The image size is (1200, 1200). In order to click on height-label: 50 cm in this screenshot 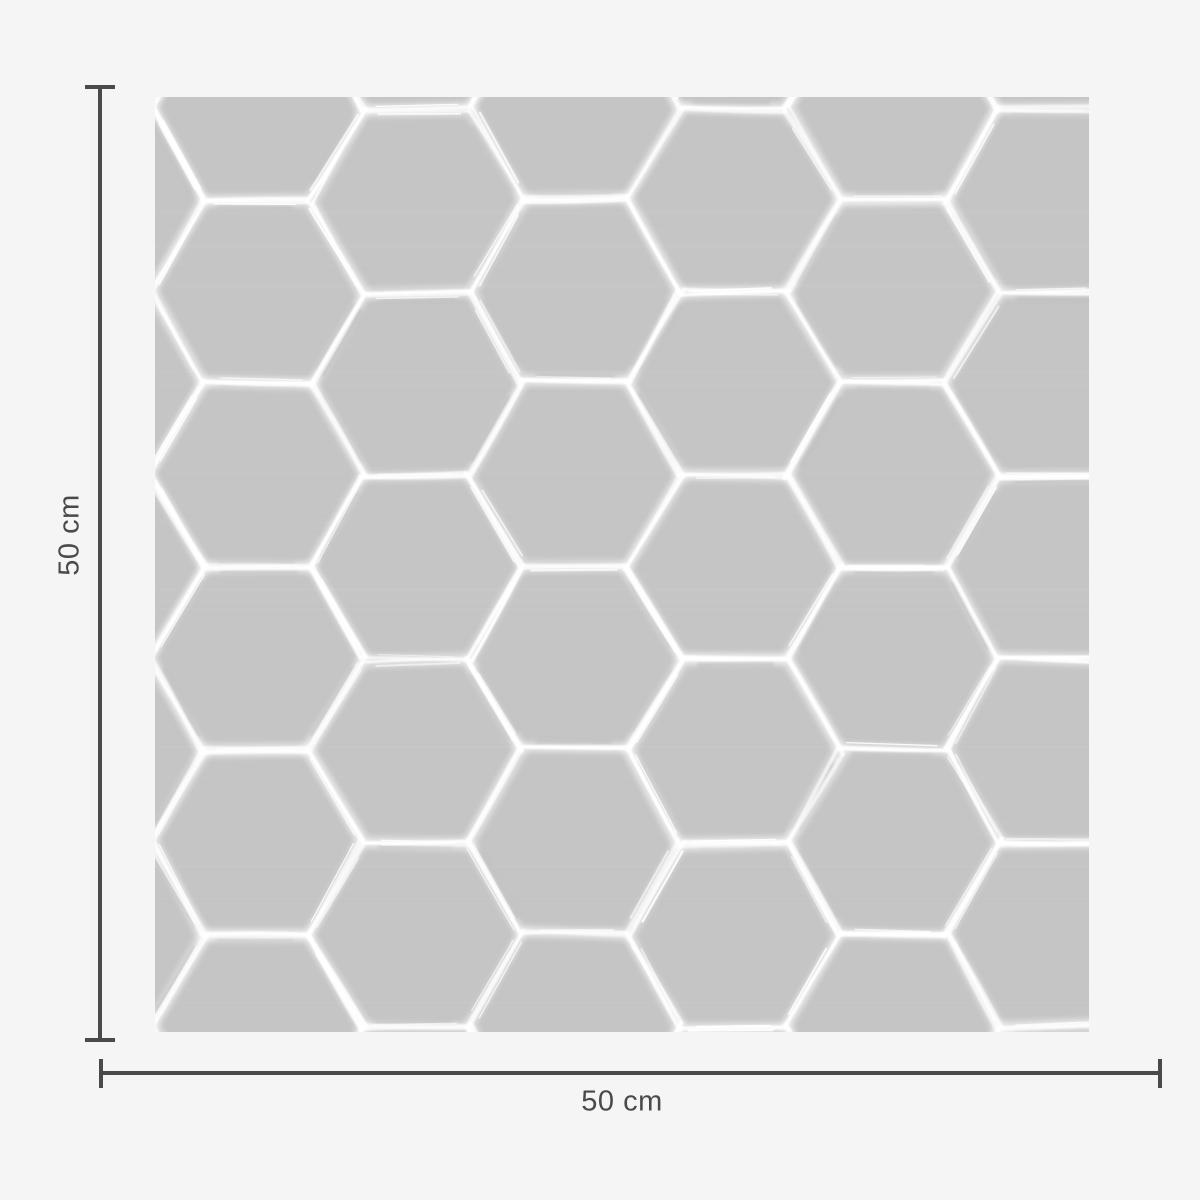, I will do `click(69, 535)`.